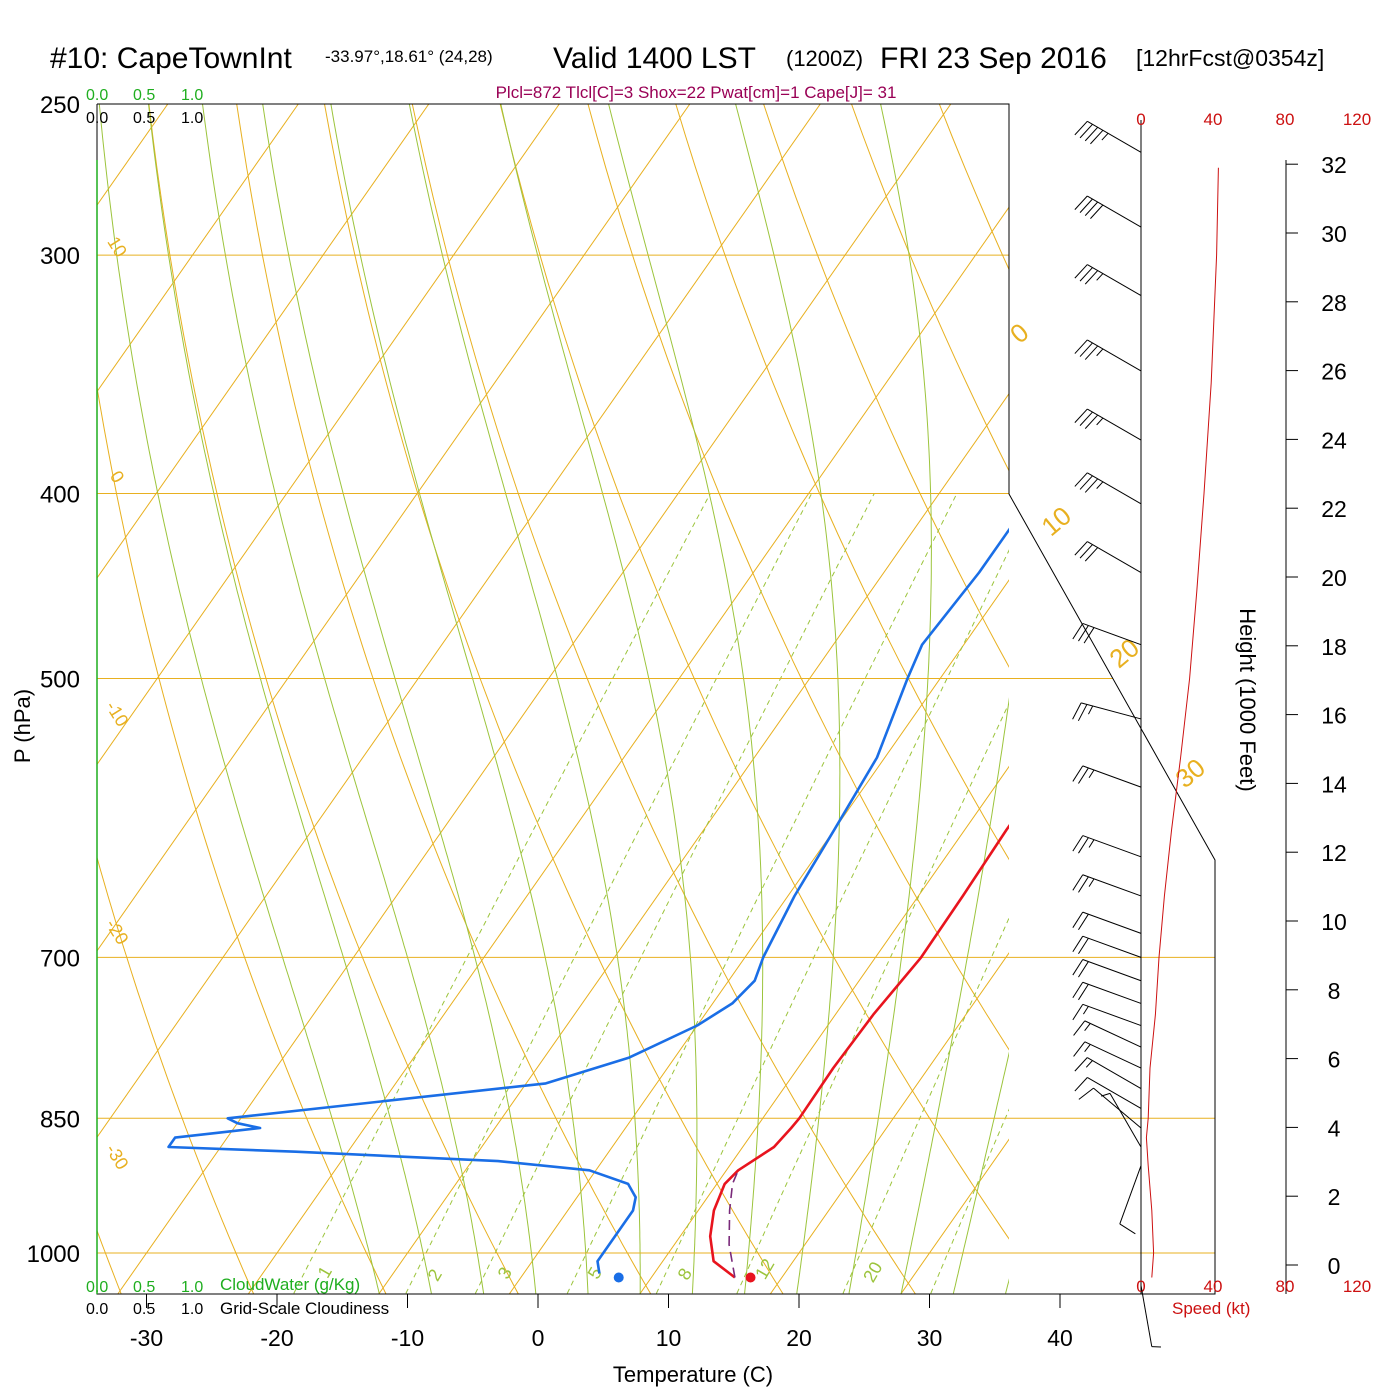  What do you see at coordinates (60, 105) in the screenshot?
I see `pressure-tick-label: 250` at bounding box center [60, 105].